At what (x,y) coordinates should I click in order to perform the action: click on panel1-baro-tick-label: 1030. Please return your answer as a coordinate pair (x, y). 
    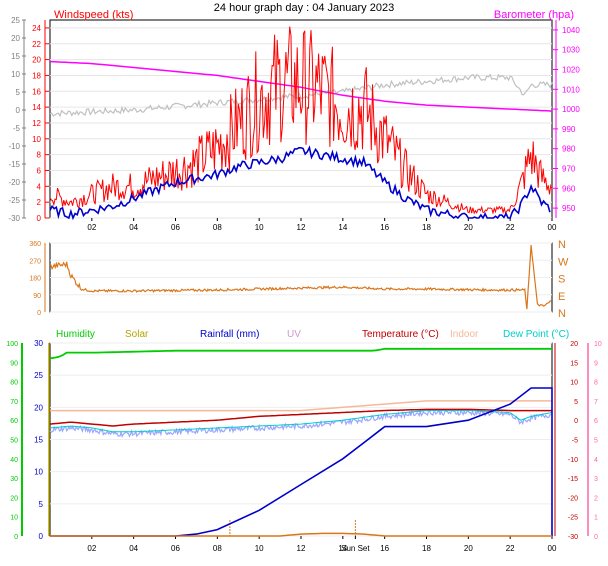
    Looking at the image, I should click on (571, 50).